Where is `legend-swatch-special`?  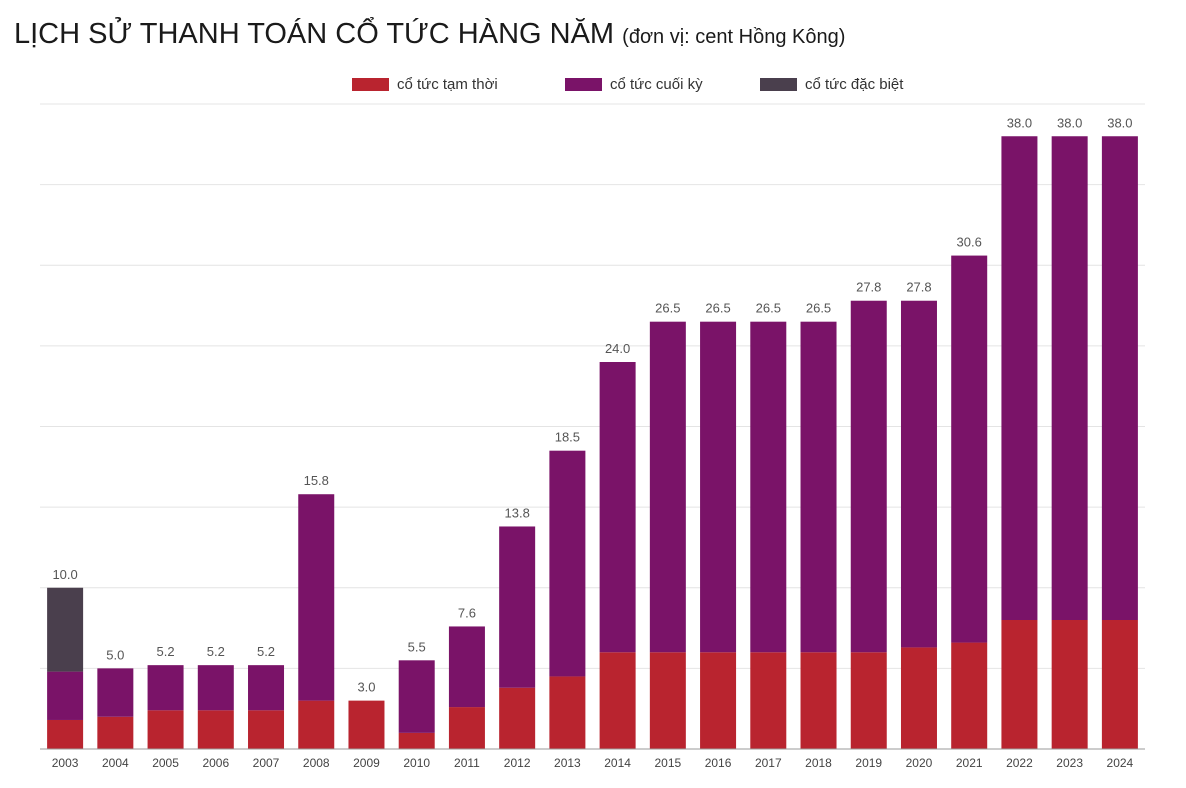
legend-swatch-special is located at coordinates (778, 84).